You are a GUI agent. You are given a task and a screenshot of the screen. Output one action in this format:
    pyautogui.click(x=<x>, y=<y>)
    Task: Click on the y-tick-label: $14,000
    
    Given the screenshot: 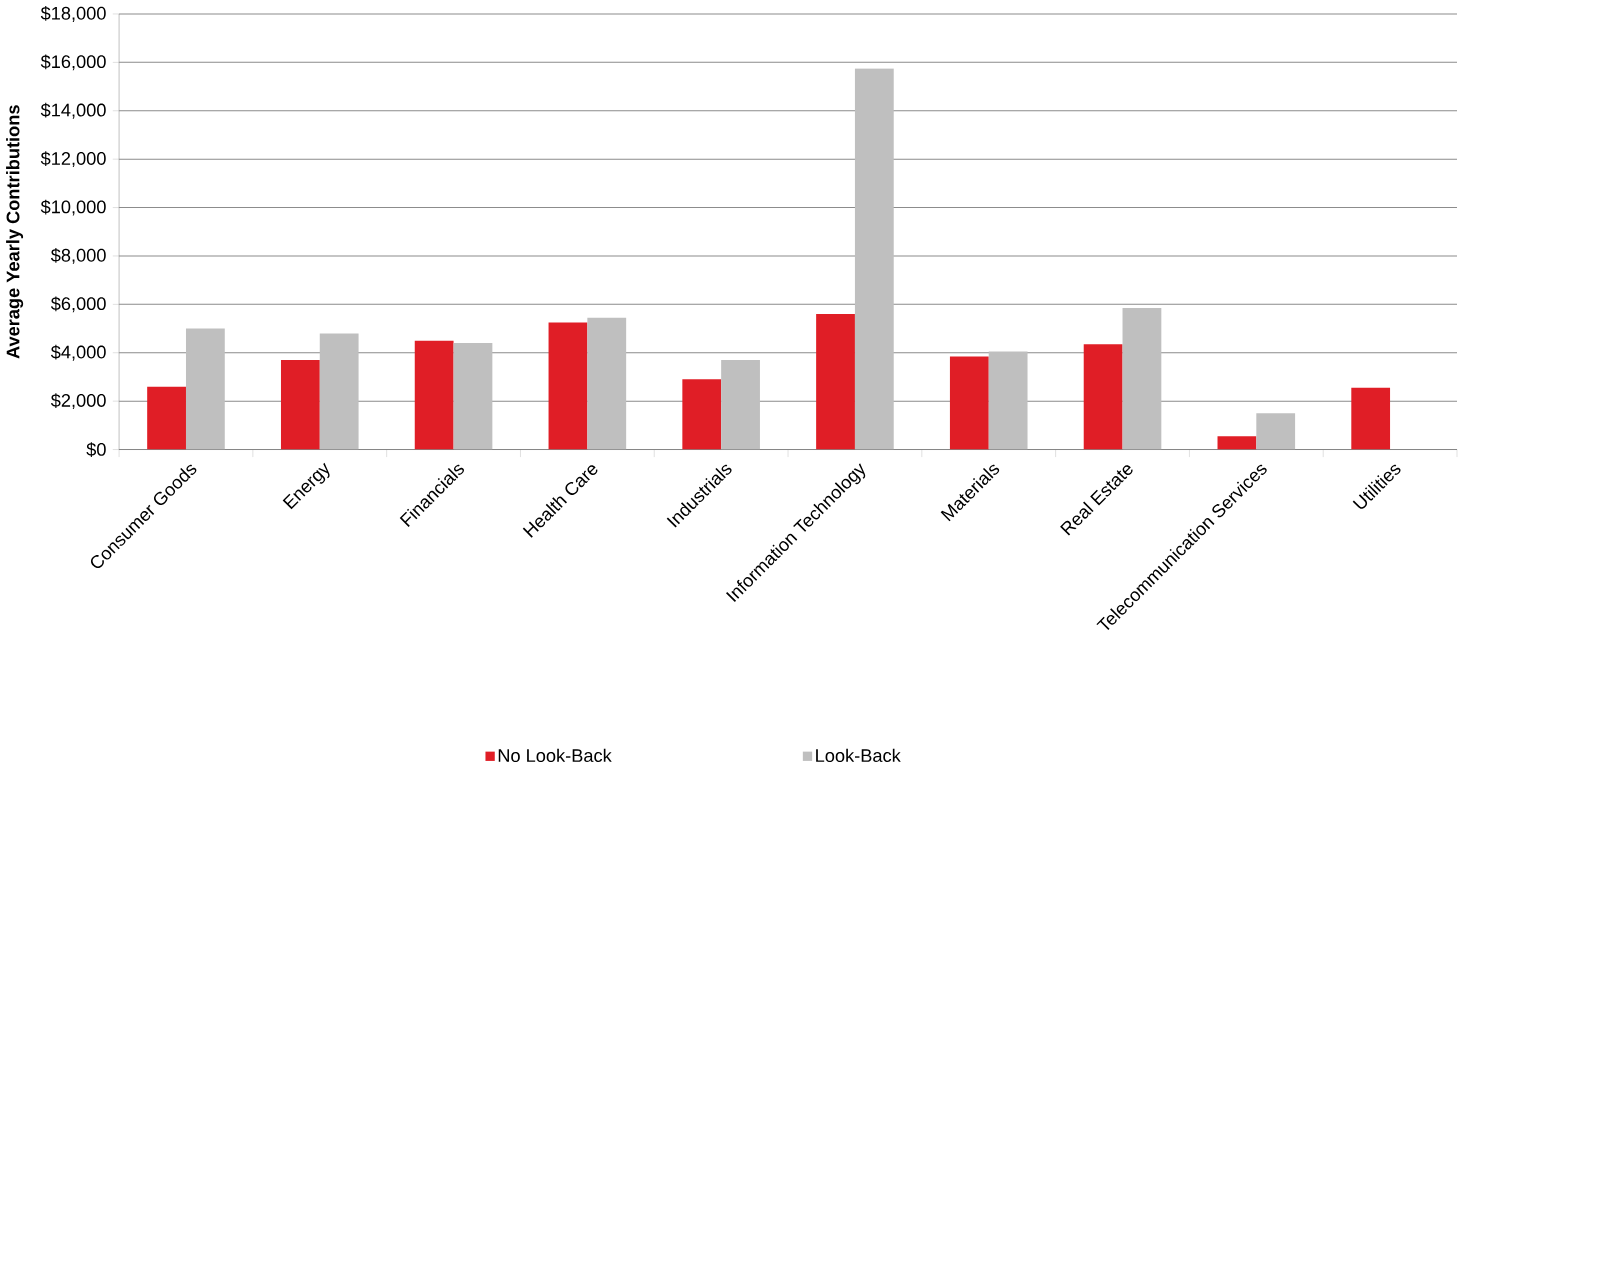 What is the action you would take?
    pyautogui.click(x=73, y=110)
    